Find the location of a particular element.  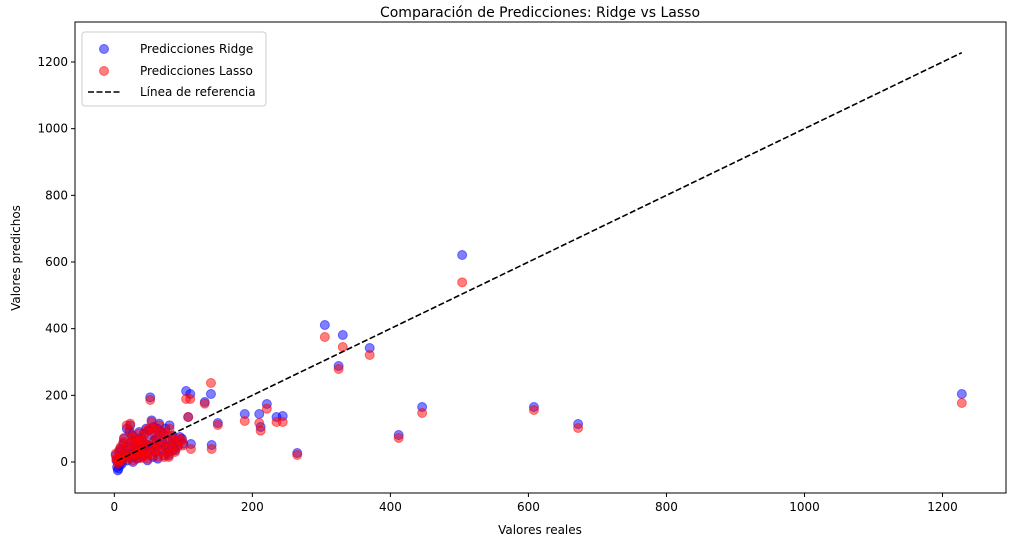

y-tick-label: 1200 is located at coordinates (52, 62).